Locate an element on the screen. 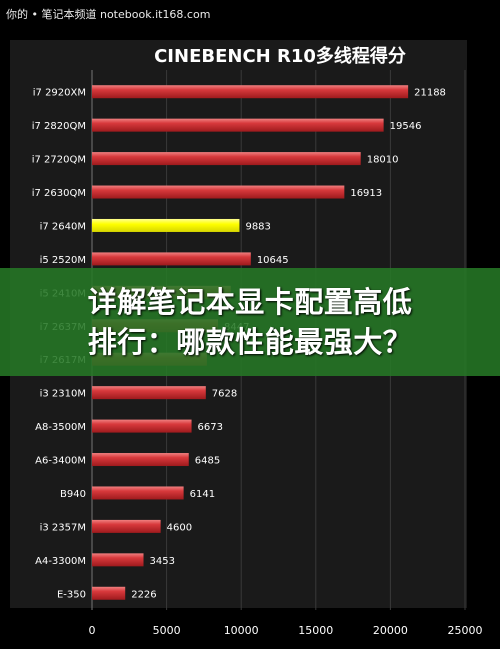 This screenshot has height=649, width=500. category-label: i7 2630QM is located at coordinates (59, 193).